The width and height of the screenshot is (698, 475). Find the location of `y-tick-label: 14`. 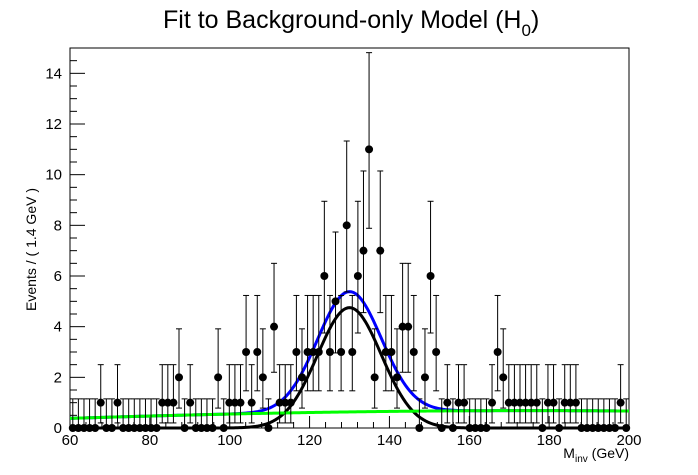

y-tick-label: 14 is located at coordinates (53, 73).